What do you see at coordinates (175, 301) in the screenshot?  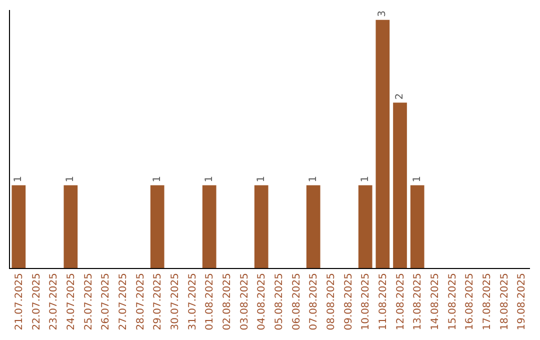 I see `x-tick-label: 30.07.2025` at bounding box center [175, 301].